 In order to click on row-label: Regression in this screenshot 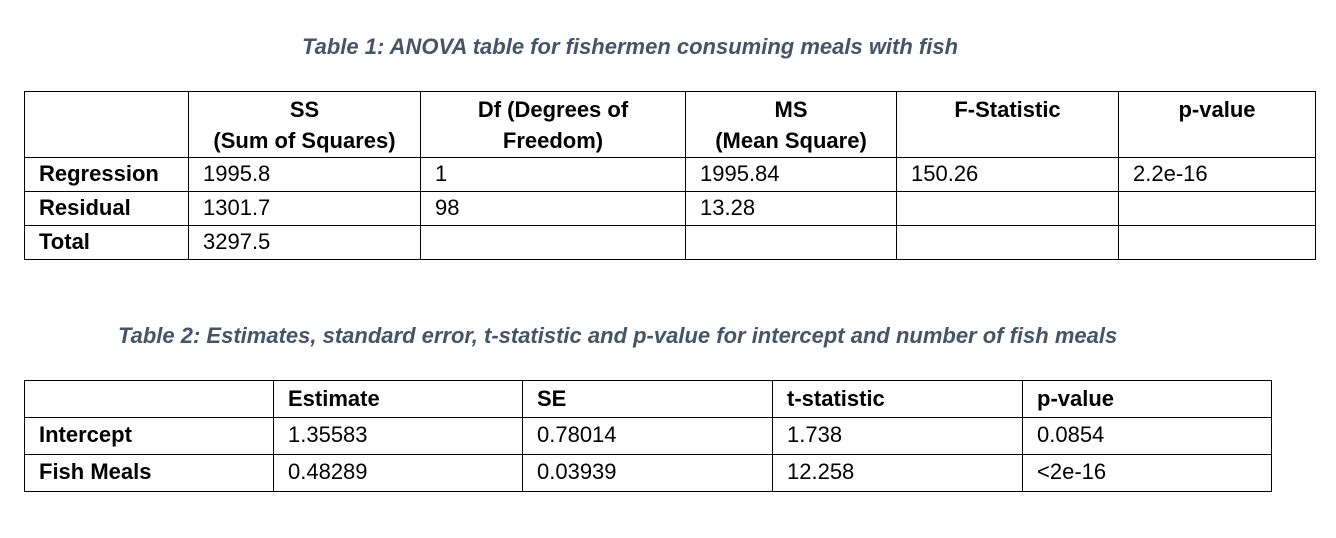, I will do `click(106, 174)`.